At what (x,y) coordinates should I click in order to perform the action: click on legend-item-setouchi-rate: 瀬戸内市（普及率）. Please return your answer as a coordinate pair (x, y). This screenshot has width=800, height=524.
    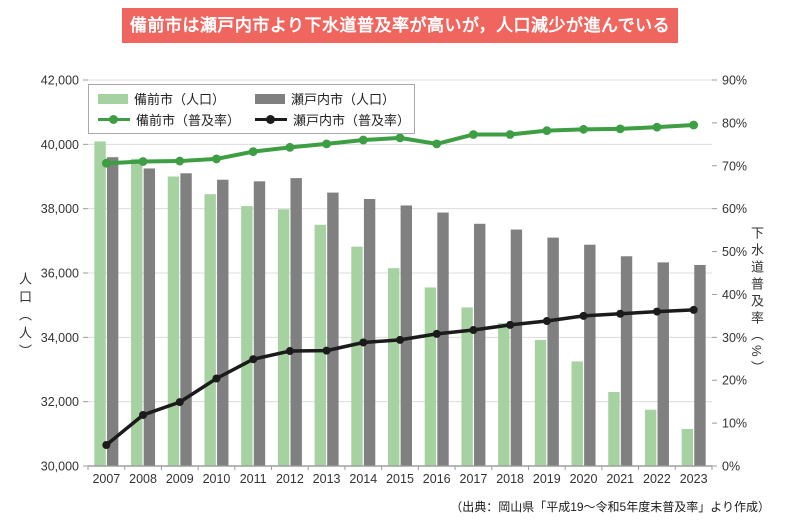
    Looking at the image, I should click on (332, 119).